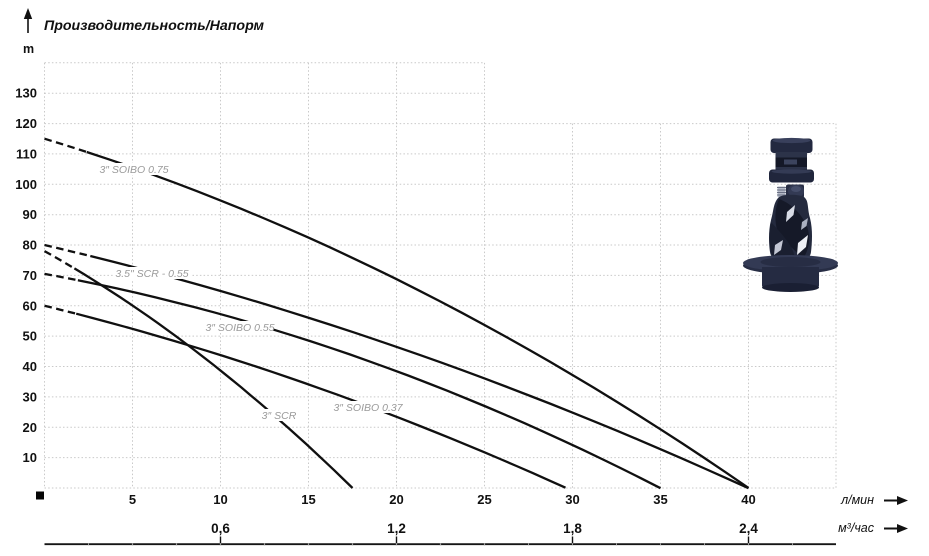 The height and width of the screenshot is (556, 929). I want to click on svg-text: 50, so click(30, 336).